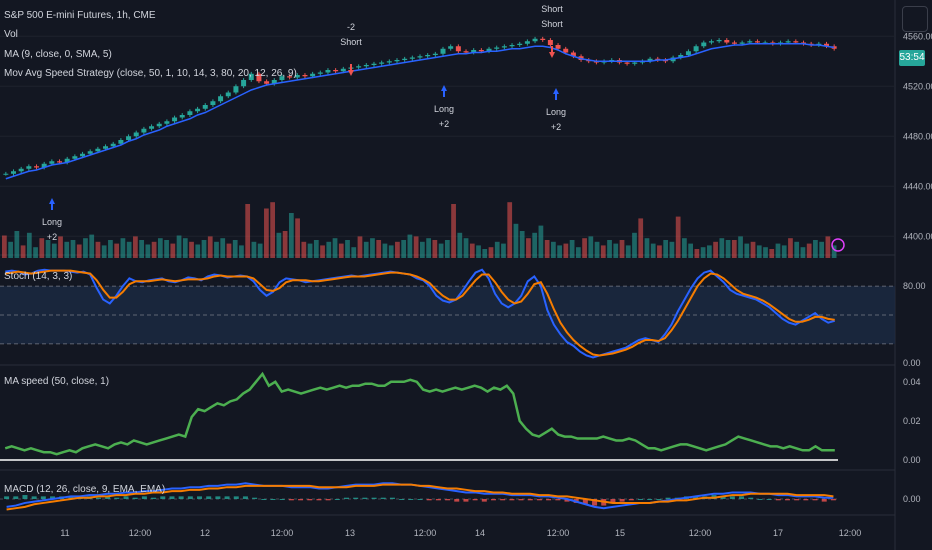  I want to click on countdown-price-tag: 53:54, so click(912, 58).